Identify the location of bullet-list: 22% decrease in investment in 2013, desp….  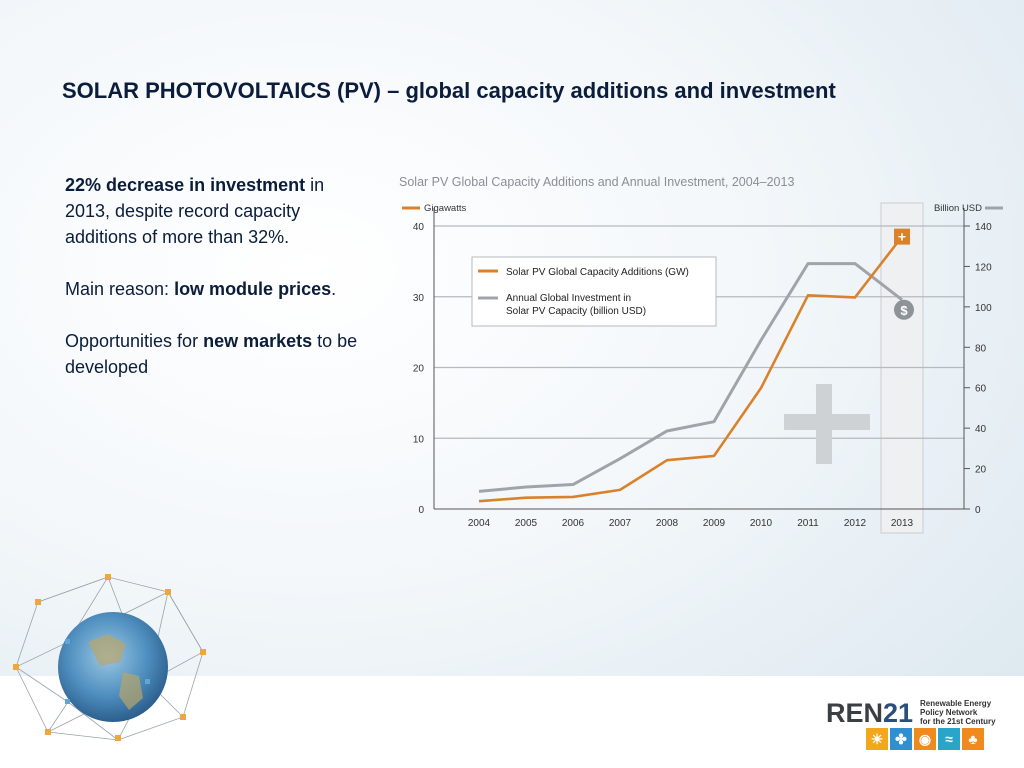
(215, 289).